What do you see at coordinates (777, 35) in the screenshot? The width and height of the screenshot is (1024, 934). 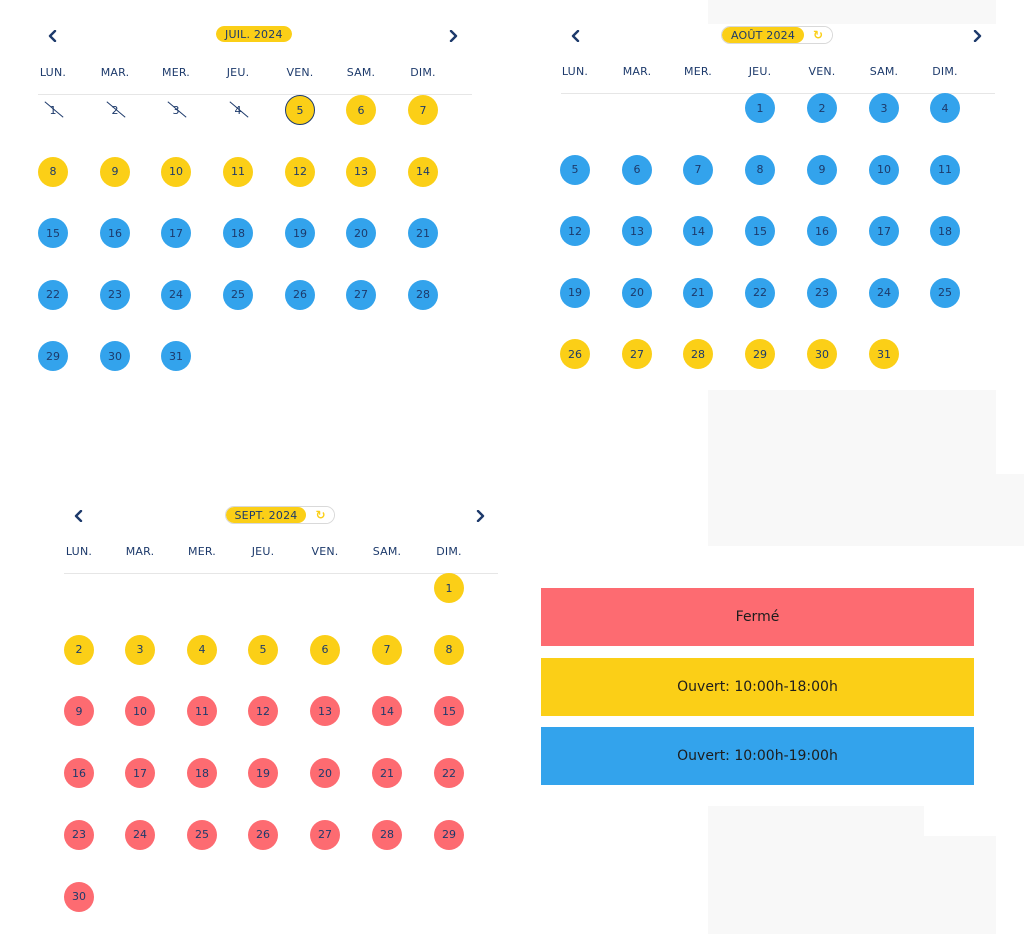 I see `month-selector: AOÛT 2024 ↻` at bounding box center [777, 35].